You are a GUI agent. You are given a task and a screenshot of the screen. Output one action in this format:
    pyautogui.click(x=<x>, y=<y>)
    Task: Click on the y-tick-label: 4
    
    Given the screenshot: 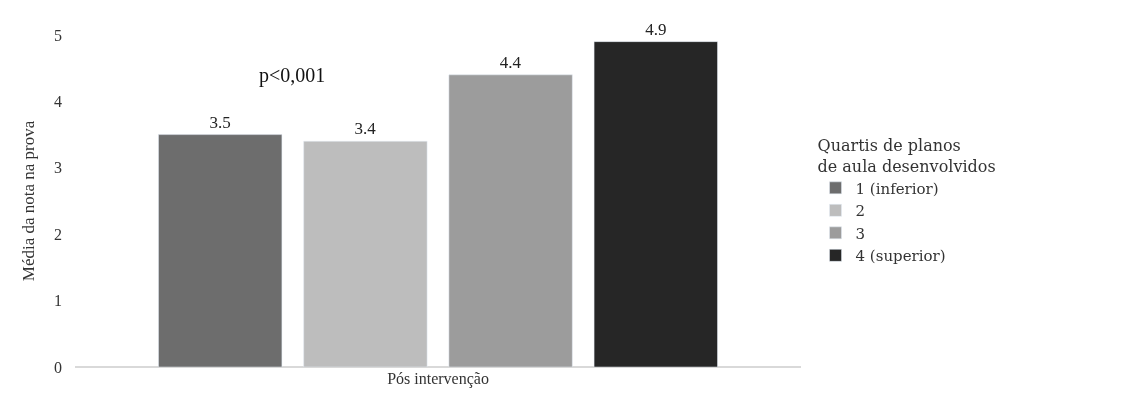 What is the action you would take?
    pyautogui.click(x=58, y=101)
    